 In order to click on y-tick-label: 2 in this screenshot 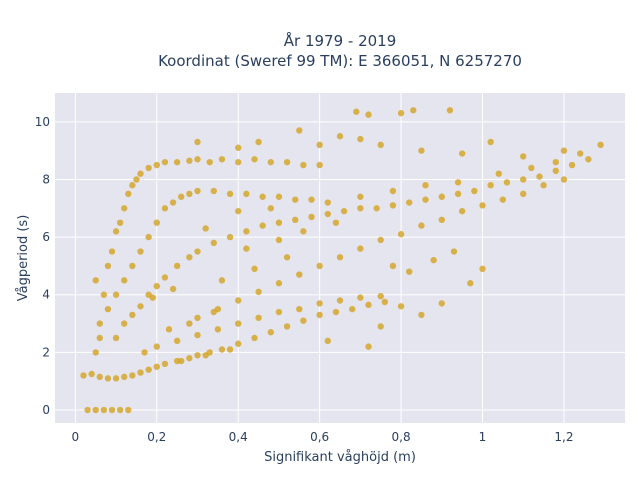, I will do `click(46, 352)`.